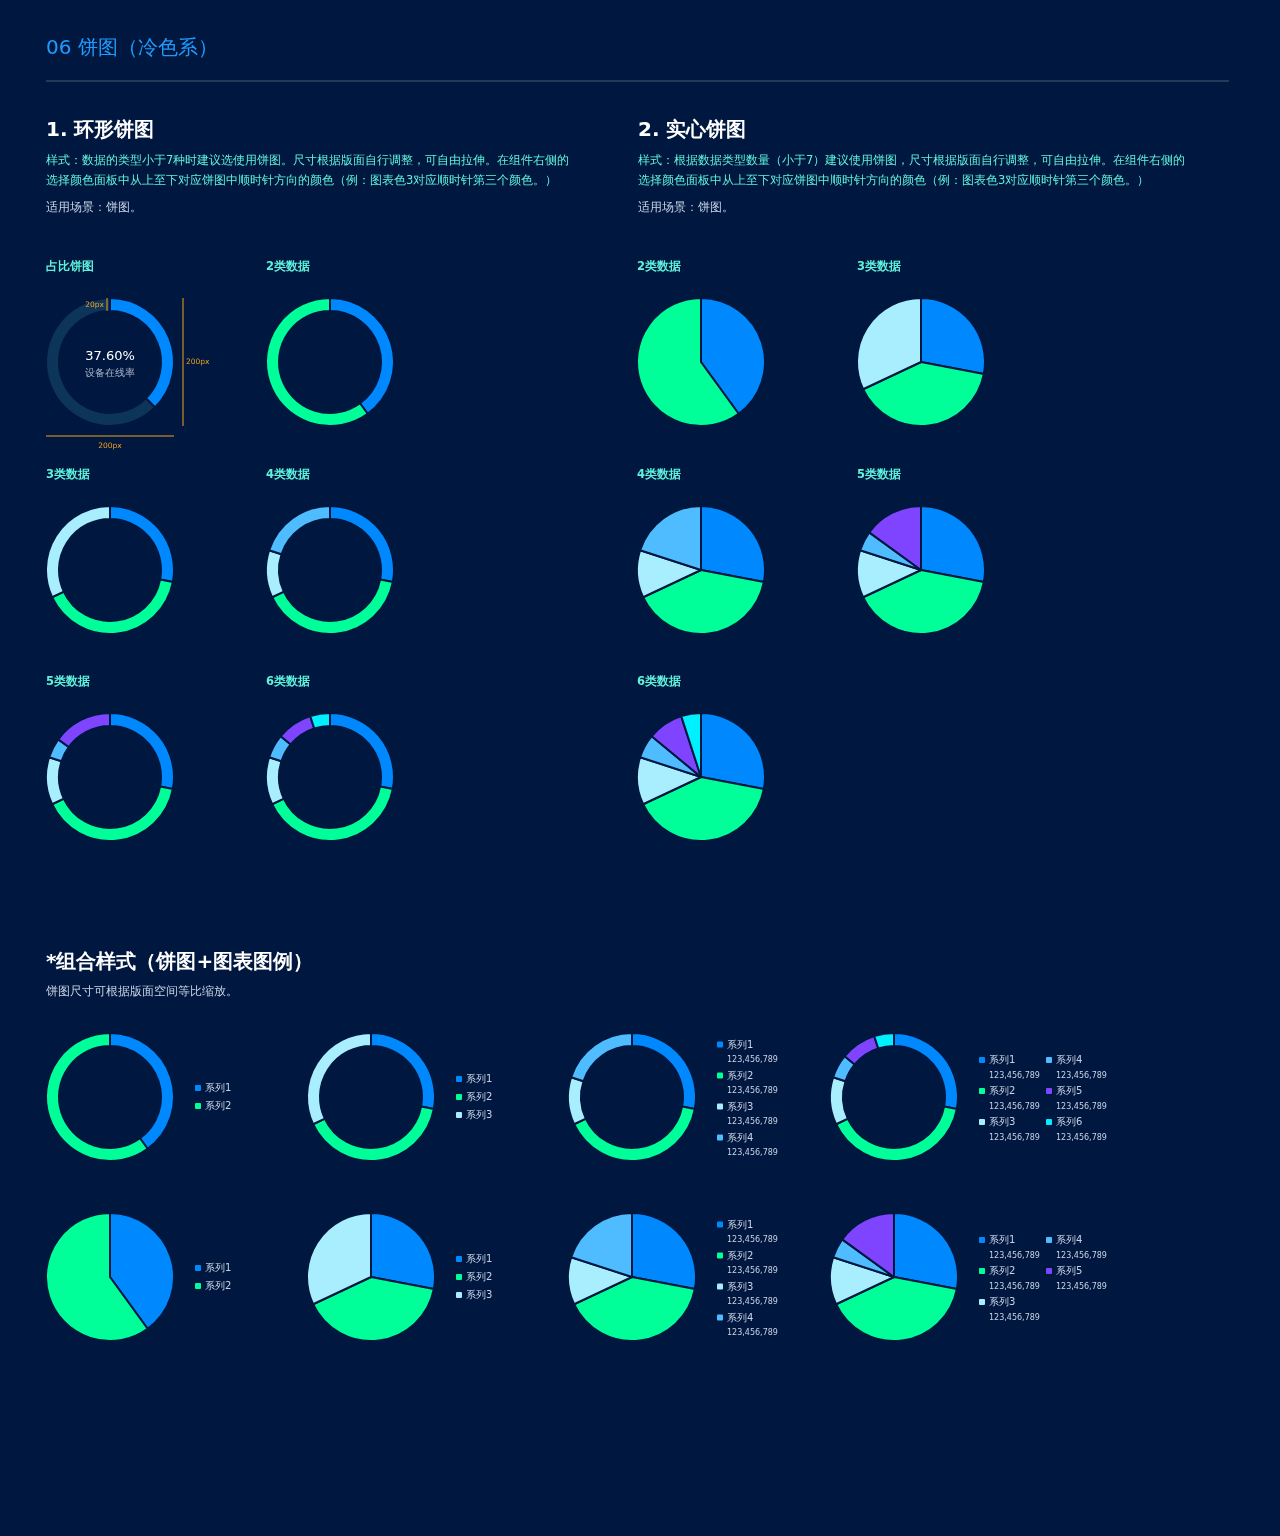  Describe the element at coordinates (692, 128) in the screenshot. I see `text: 2. 实心饼图` at that location.